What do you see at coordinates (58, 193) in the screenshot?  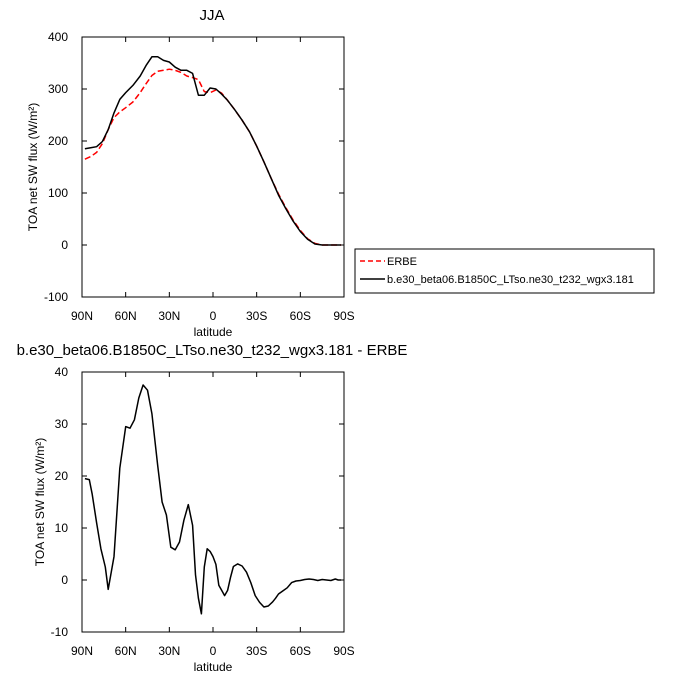 I see `y-tick-label: 100` at bounding box center [58, 193].